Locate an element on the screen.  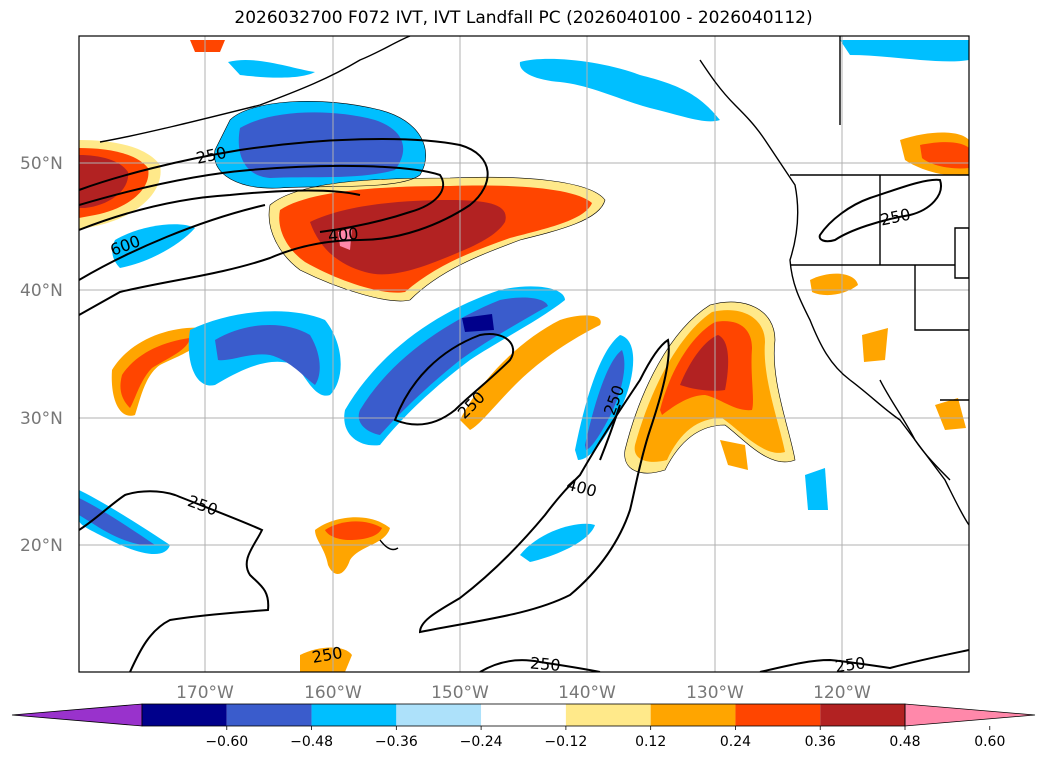
colorbar-tick-label: −0.12 is located at coordinates (565, 742).